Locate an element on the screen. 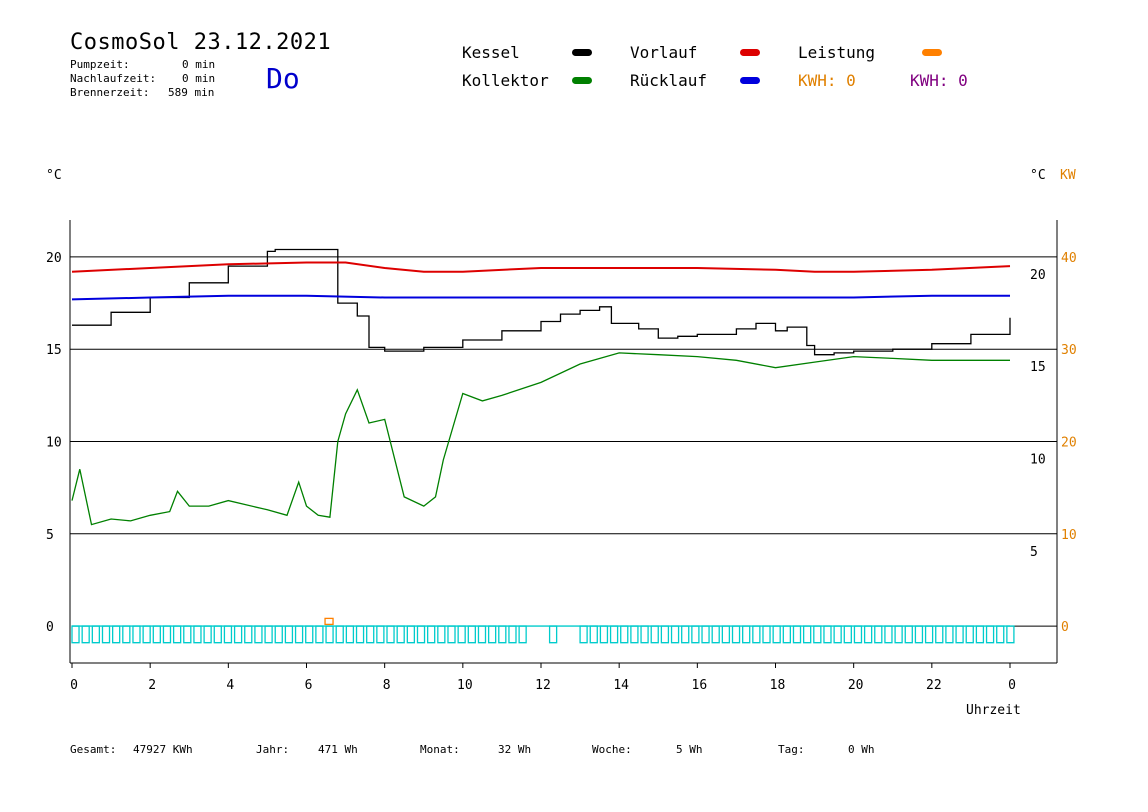 Image resolution: width=1148 pixels, height=812 pixels. series-leistung is located at coordinates (329, 621).